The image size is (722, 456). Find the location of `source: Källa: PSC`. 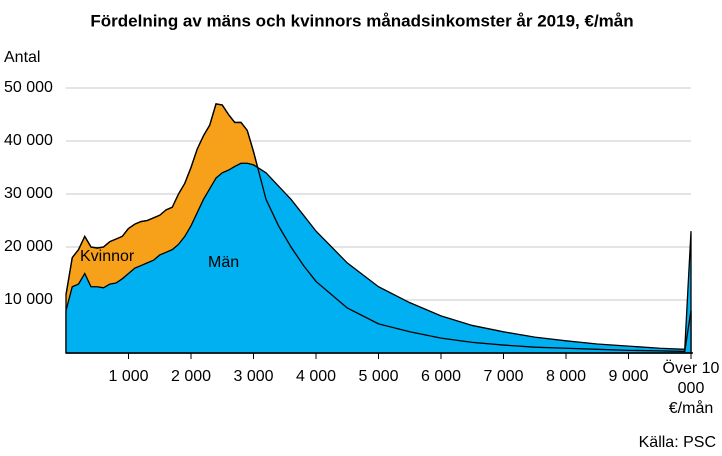

source: Källa: PSC is located at coordinates (677, 442).